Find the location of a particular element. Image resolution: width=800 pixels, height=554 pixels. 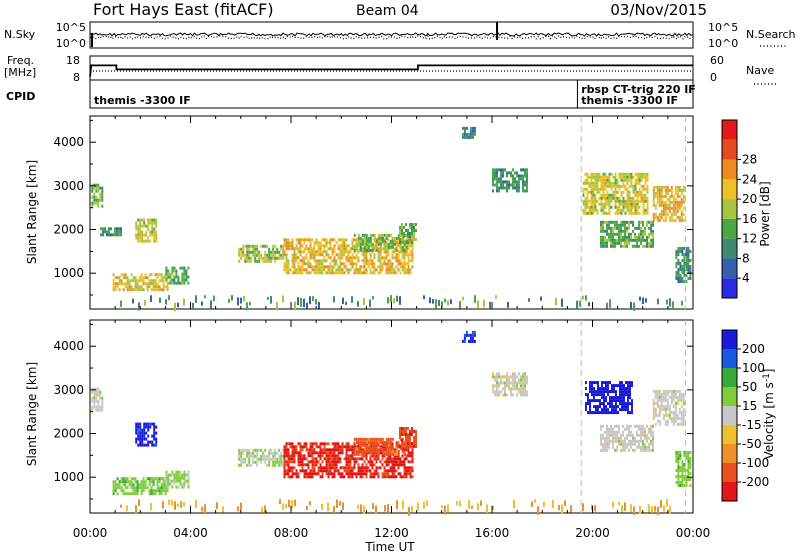

power-colorbar-tick-label-3: 16 is located at coordinates (749, 219).